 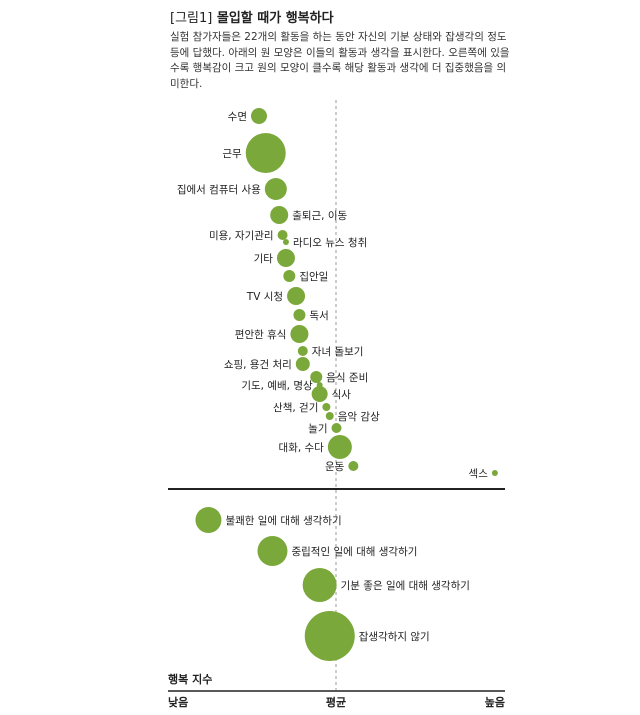 What do you see at coordinates (264, 259) in the screenshot?
I see `activity-label: 기타` at bounding box center [264, 259].